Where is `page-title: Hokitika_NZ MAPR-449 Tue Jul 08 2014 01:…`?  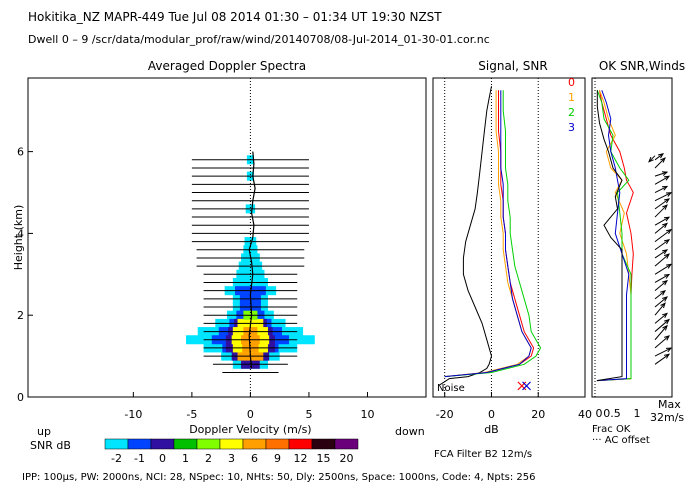 page-title: Hokitika_NZ MAPR-449 Tue Jul 08 2014 01:… is located at coordinates (235, 17).